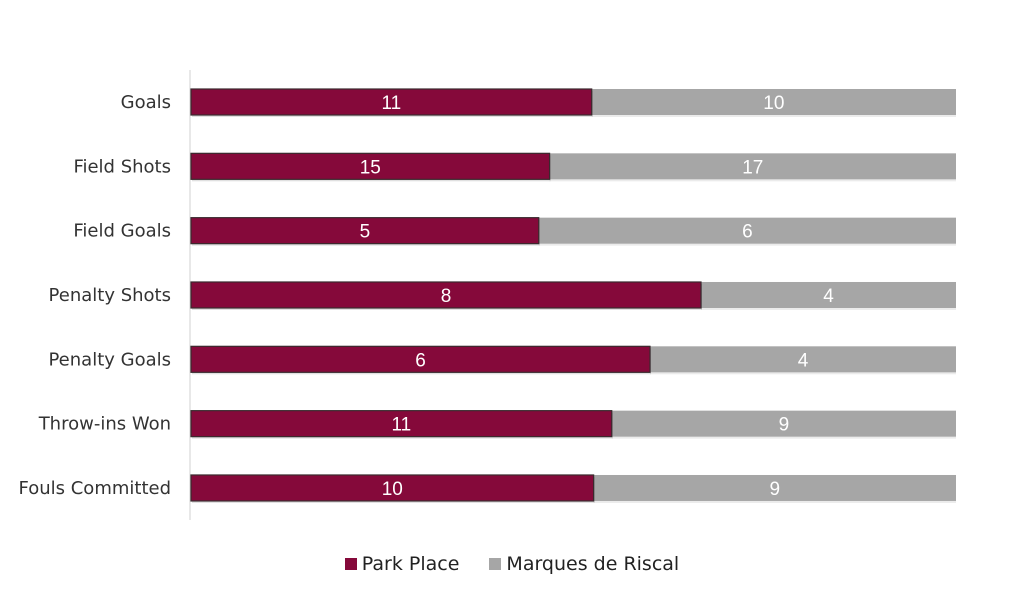  I want to click on bar-park-place-goals, so click(391, 102).